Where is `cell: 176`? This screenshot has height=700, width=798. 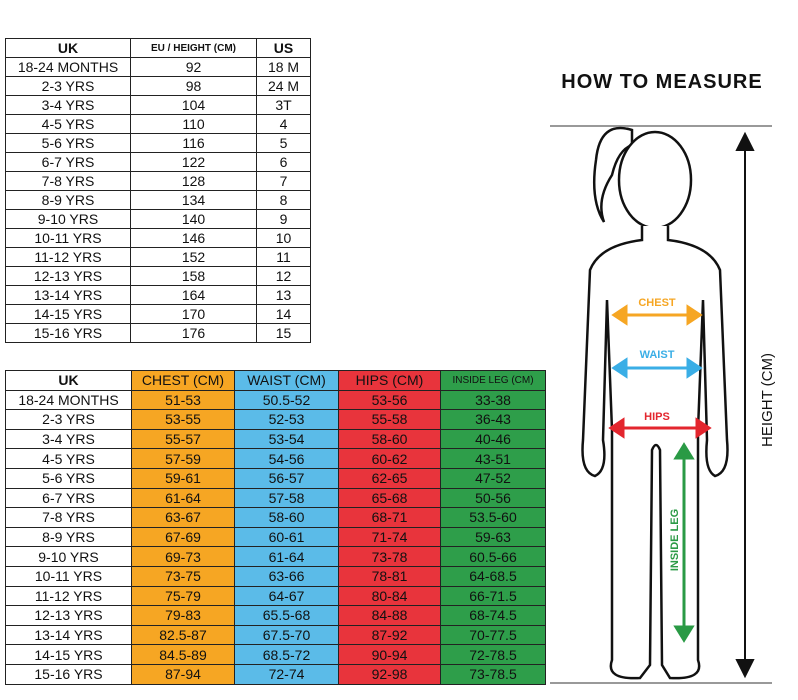
cell: 176 is located at coordinates (193, 333).